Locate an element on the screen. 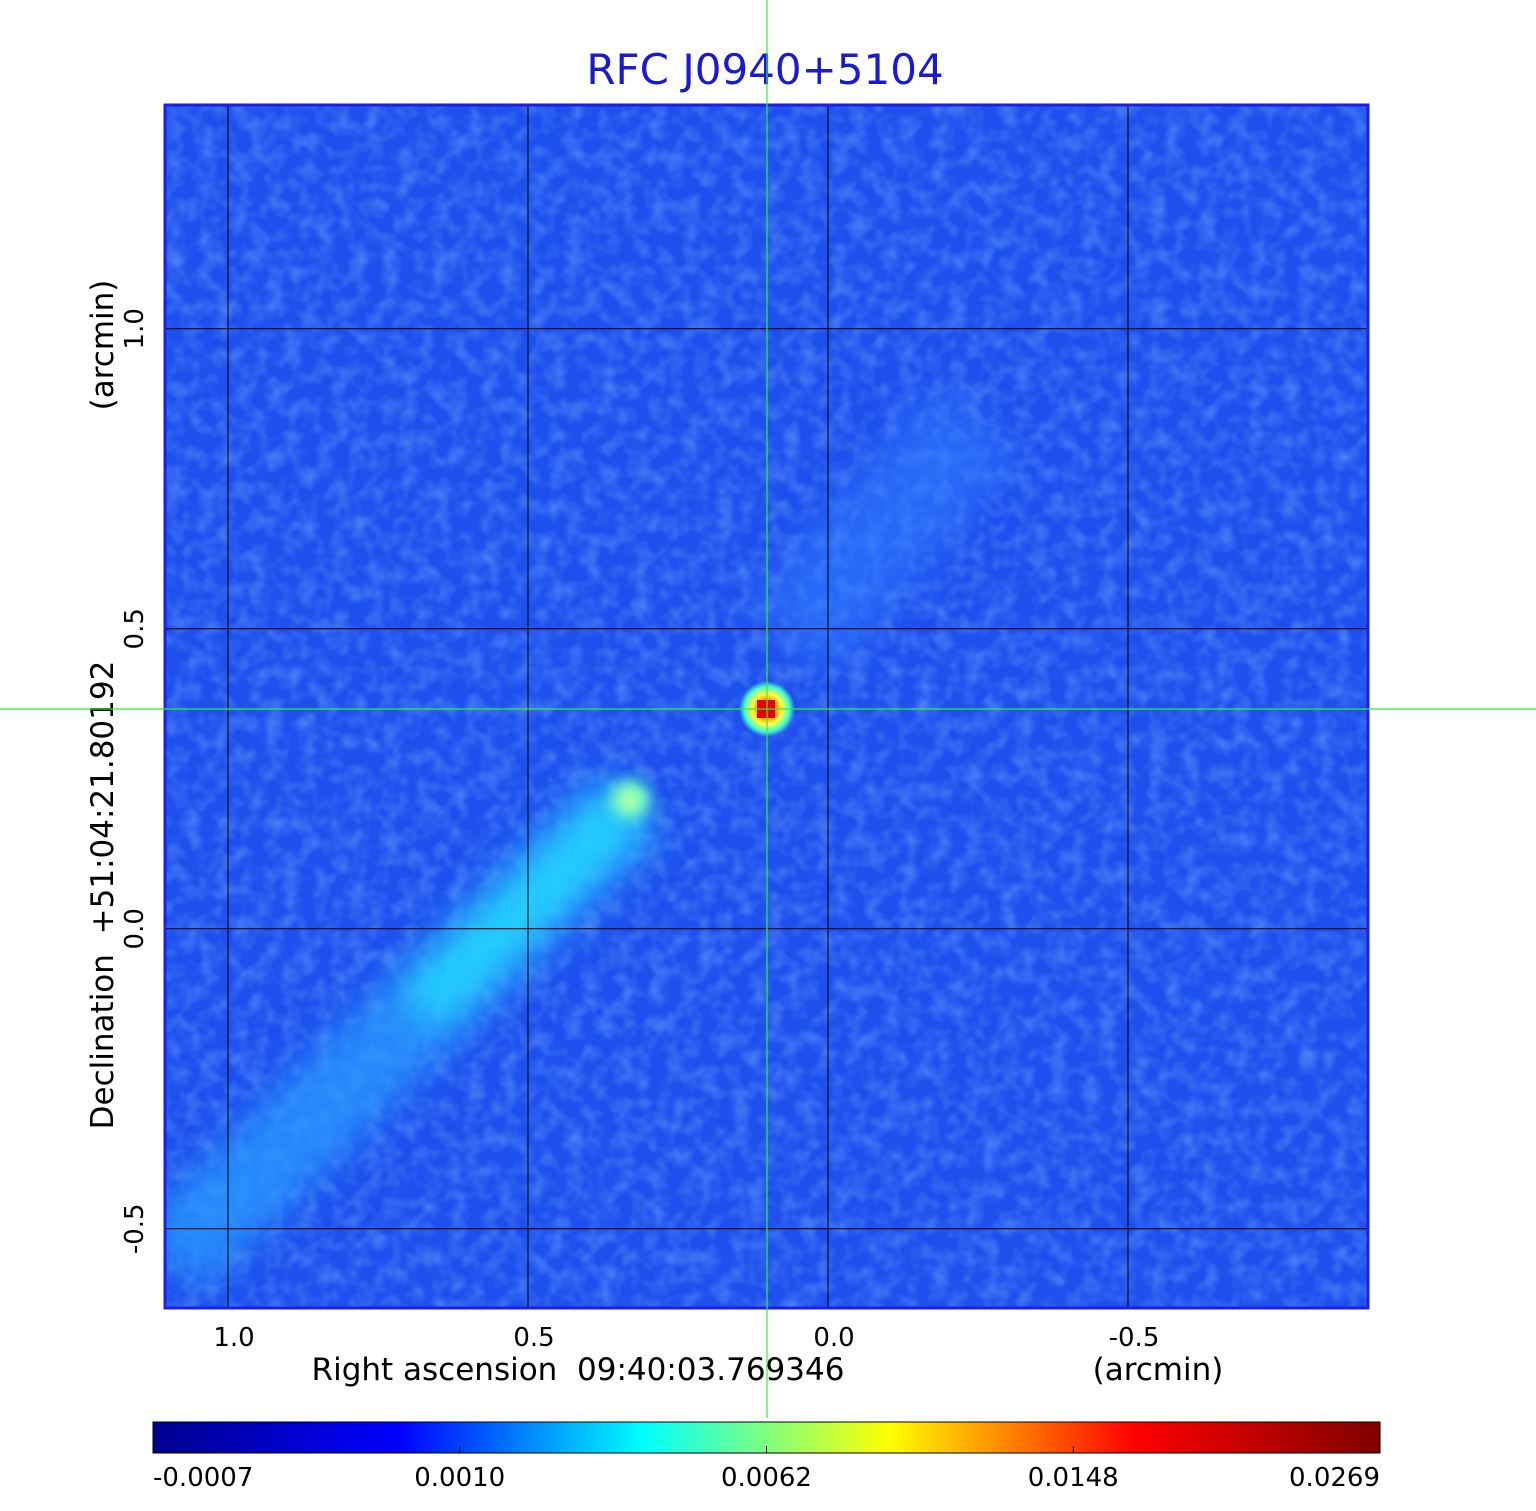  colorbar-tick-label: 0.0010 is located at coordinates (459, 1478).